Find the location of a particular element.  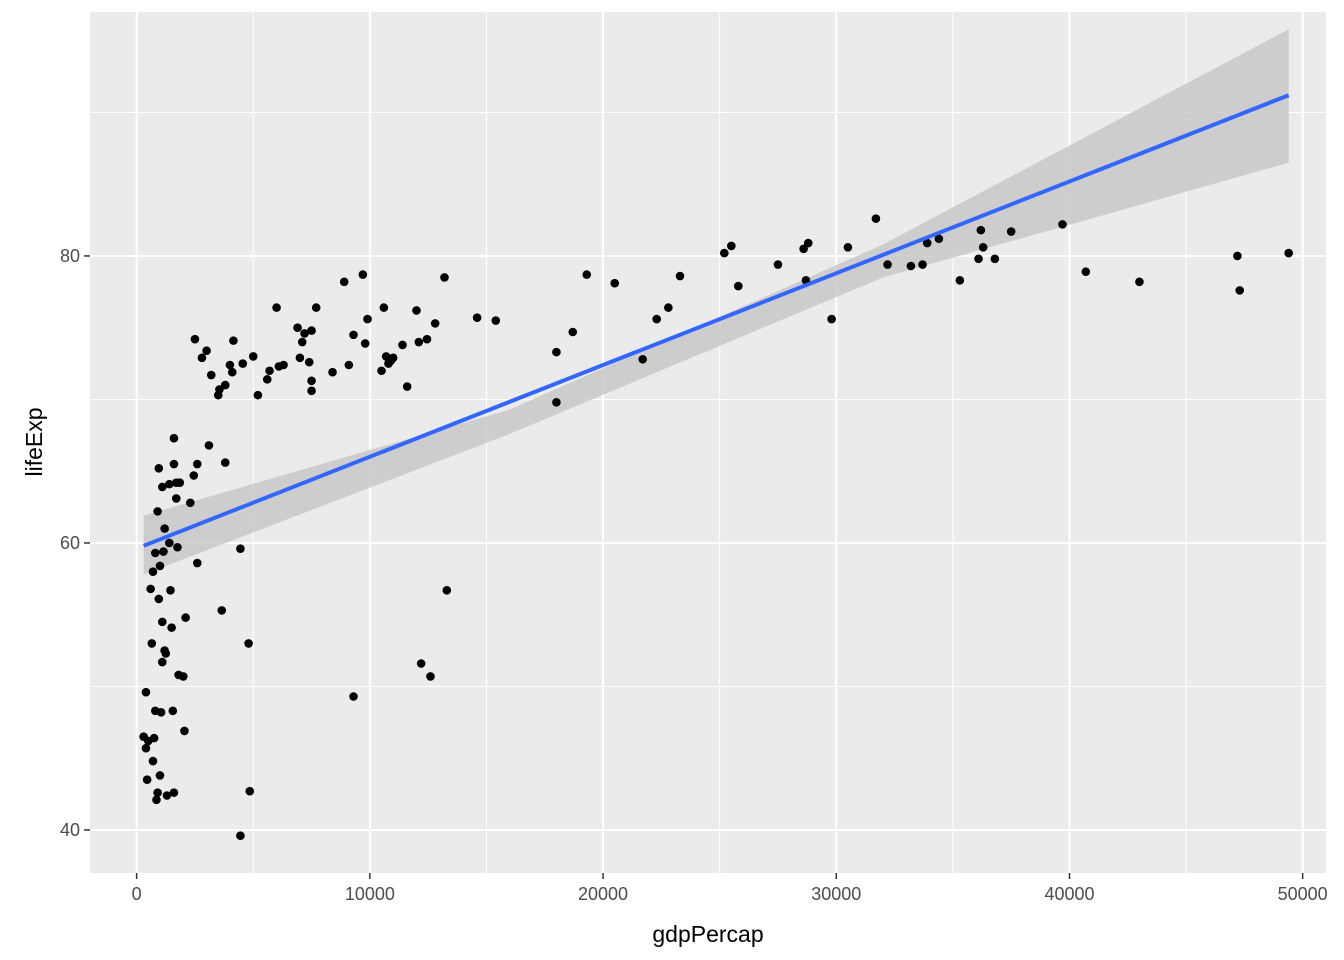

x-tick-label: 30000 is located at coordinates (836, 894).